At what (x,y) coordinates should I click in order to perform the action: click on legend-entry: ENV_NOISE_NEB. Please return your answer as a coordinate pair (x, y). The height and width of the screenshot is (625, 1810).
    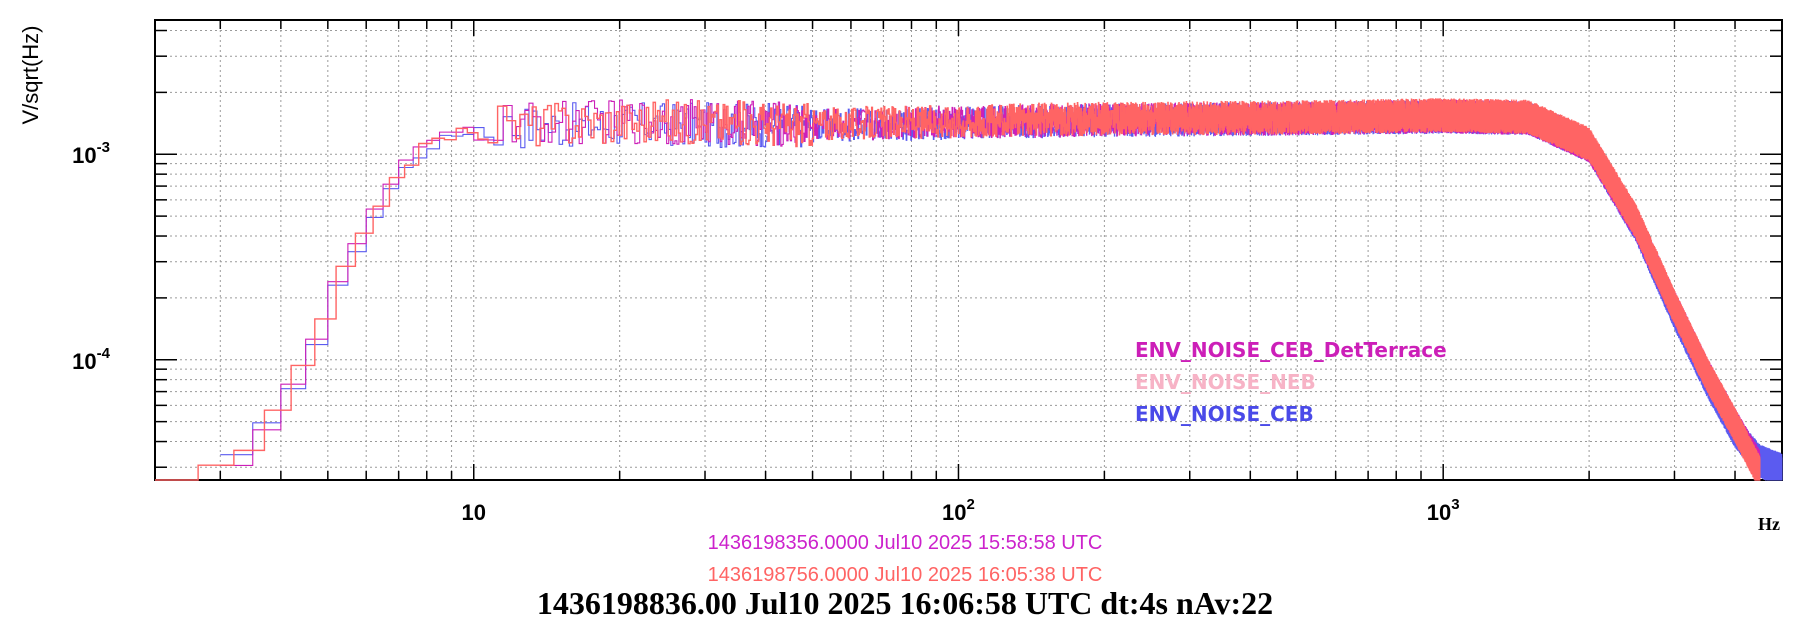
    Looking at the image, I should click on (1225, 382).